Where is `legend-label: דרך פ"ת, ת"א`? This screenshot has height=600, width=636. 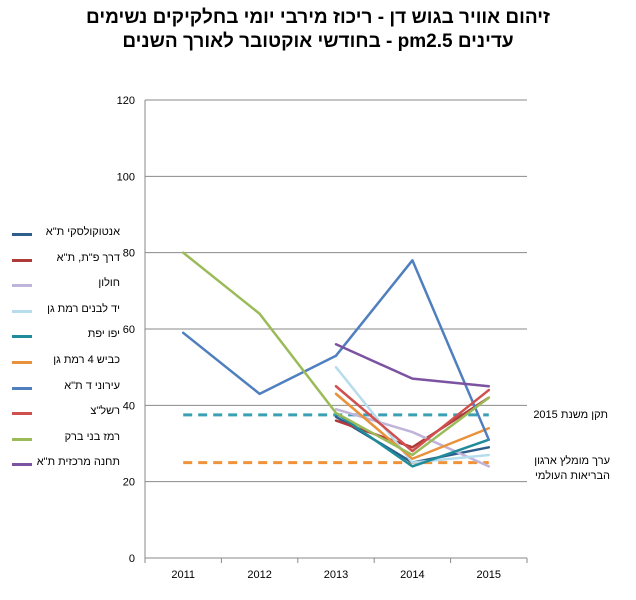
legend-label: דרך פ"ת, ת"א is located at coordinates (88, 257).